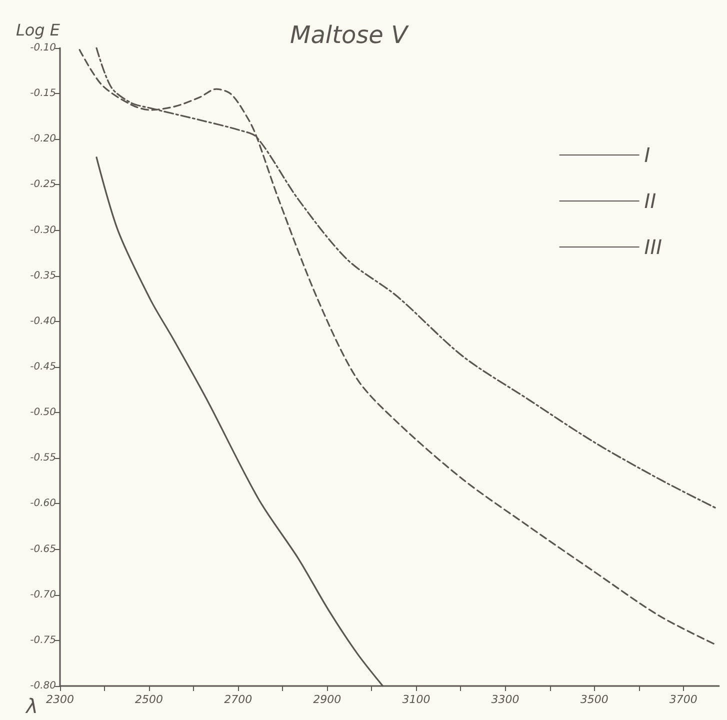 This screenshot has width=727, height=720. I want to click on x-tick-label: 2900, so click(327, 699).